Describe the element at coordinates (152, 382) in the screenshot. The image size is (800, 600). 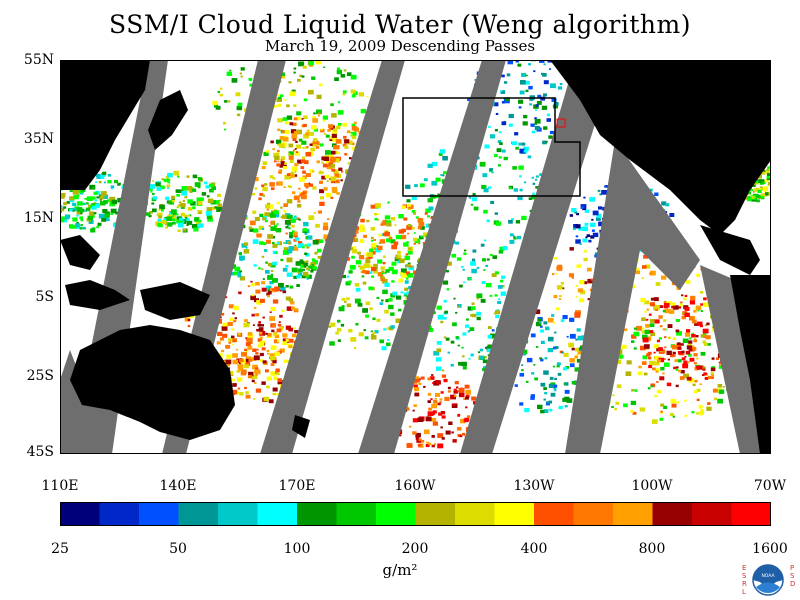
I see `land-australia` at that location.